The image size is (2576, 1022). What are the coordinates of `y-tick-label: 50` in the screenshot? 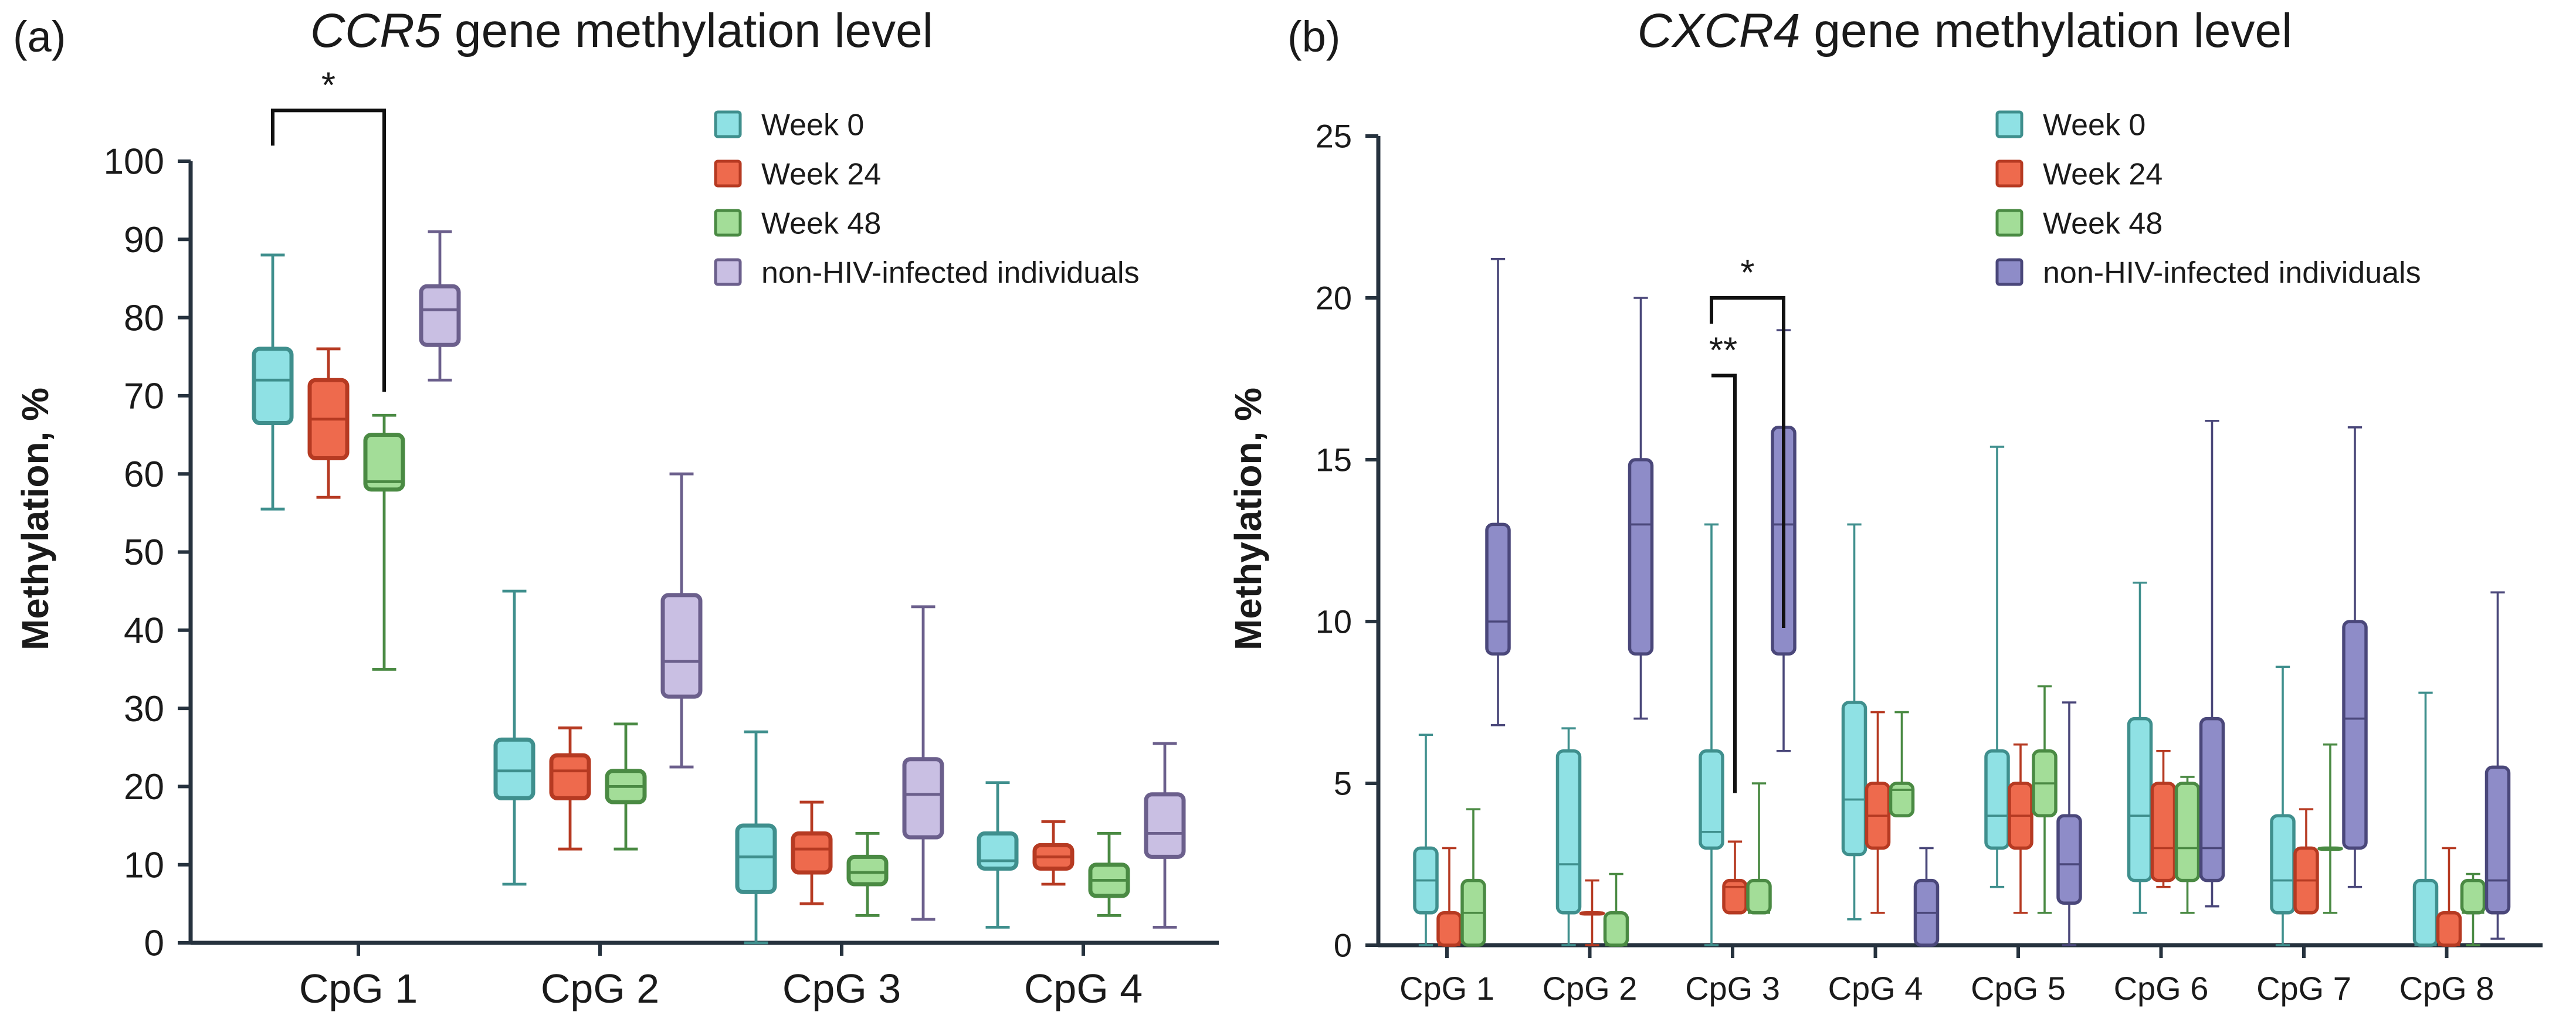 It's located at (144, 552).